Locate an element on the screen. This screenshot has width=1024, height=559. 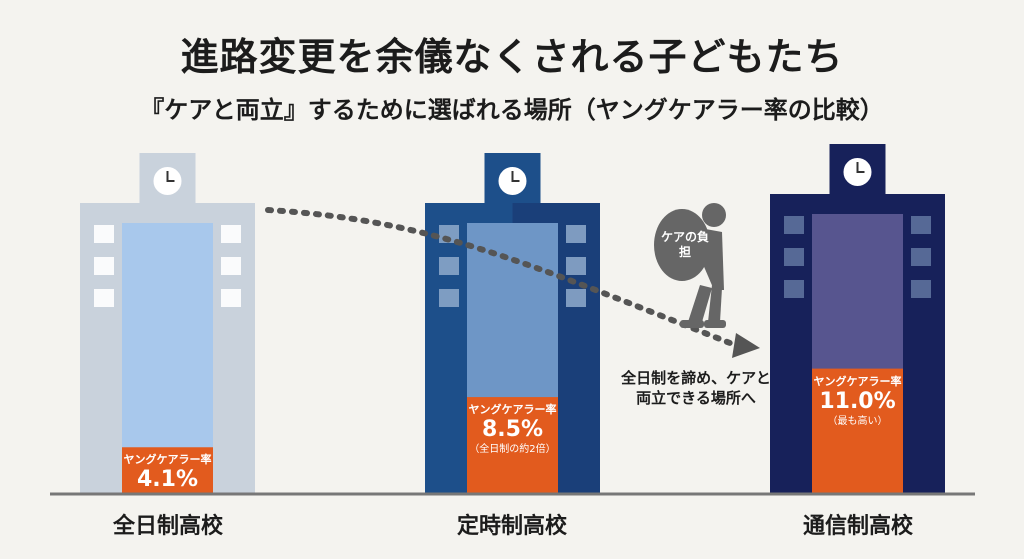
path-arrow-head is located at coordinates (746, 345).